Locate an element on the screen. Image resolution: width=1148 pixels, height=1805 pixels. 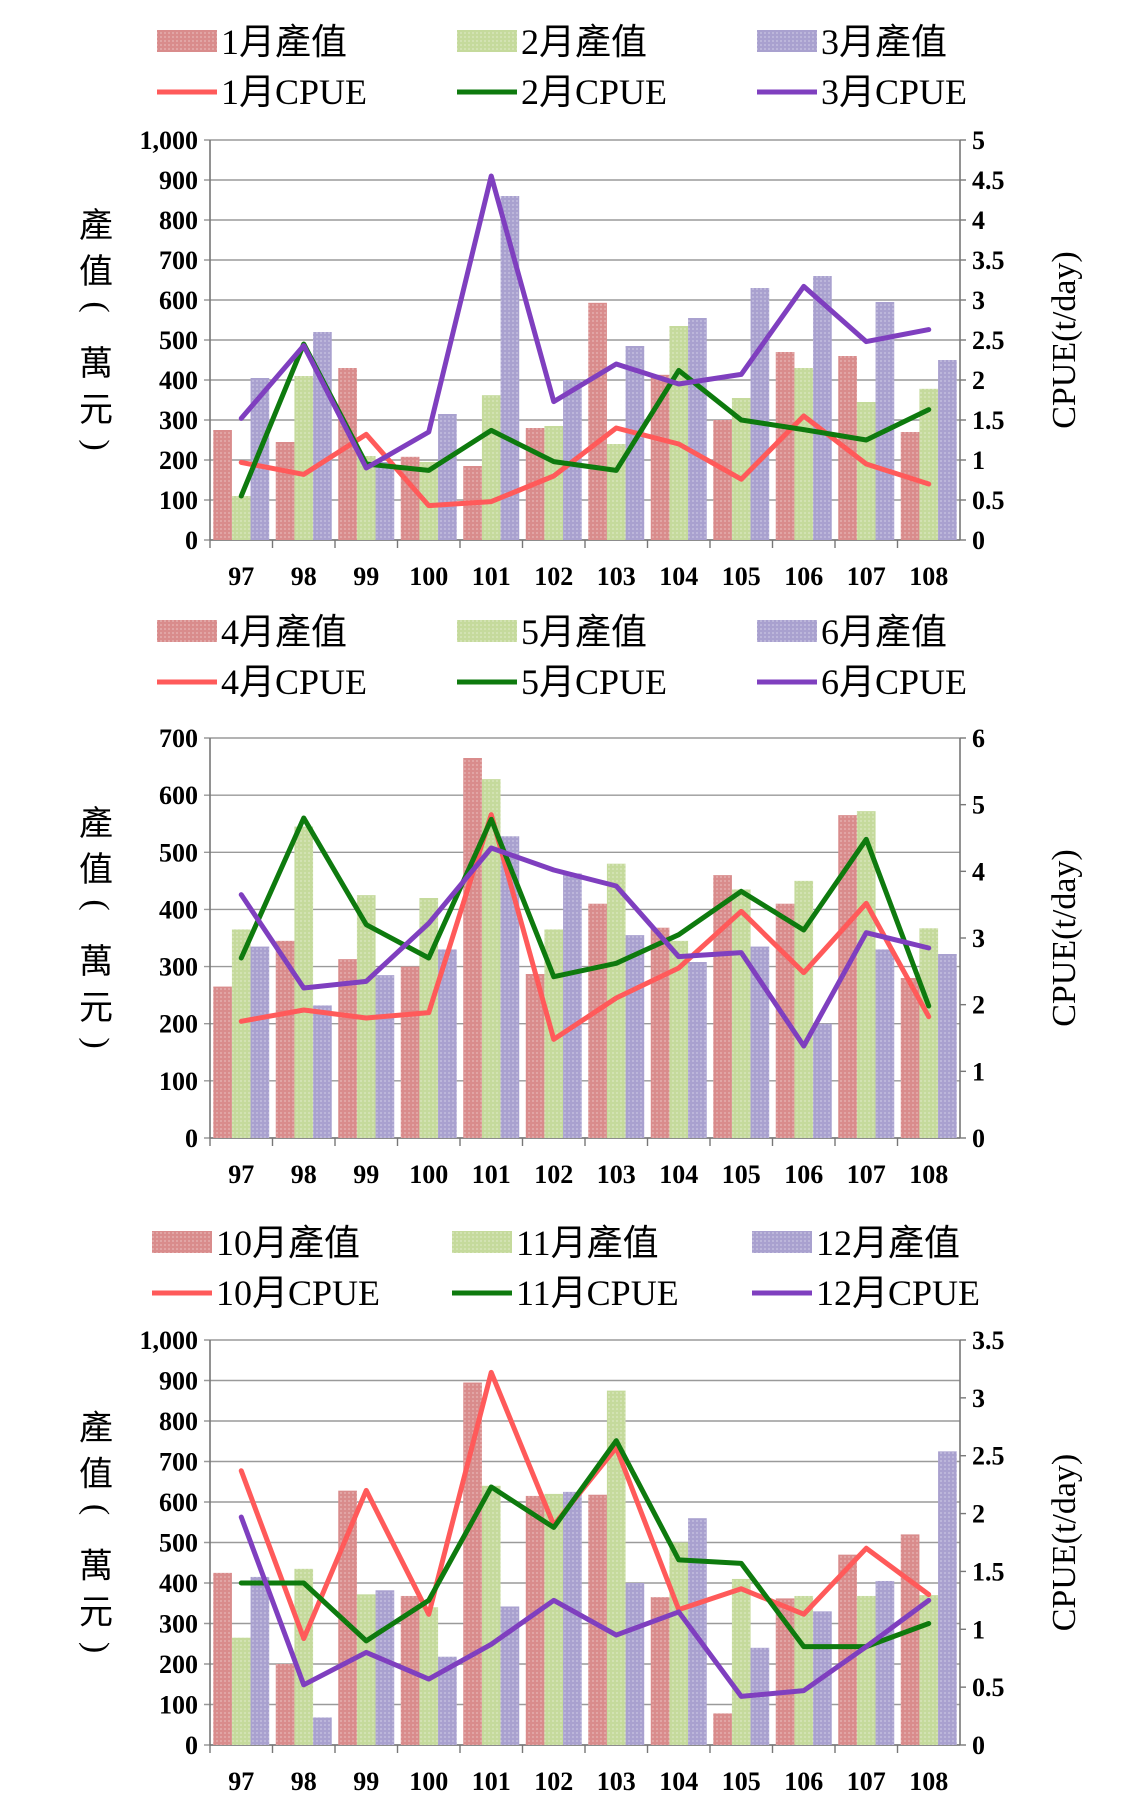
y-tick-label: 300 is located at coordinates (178, 1624).